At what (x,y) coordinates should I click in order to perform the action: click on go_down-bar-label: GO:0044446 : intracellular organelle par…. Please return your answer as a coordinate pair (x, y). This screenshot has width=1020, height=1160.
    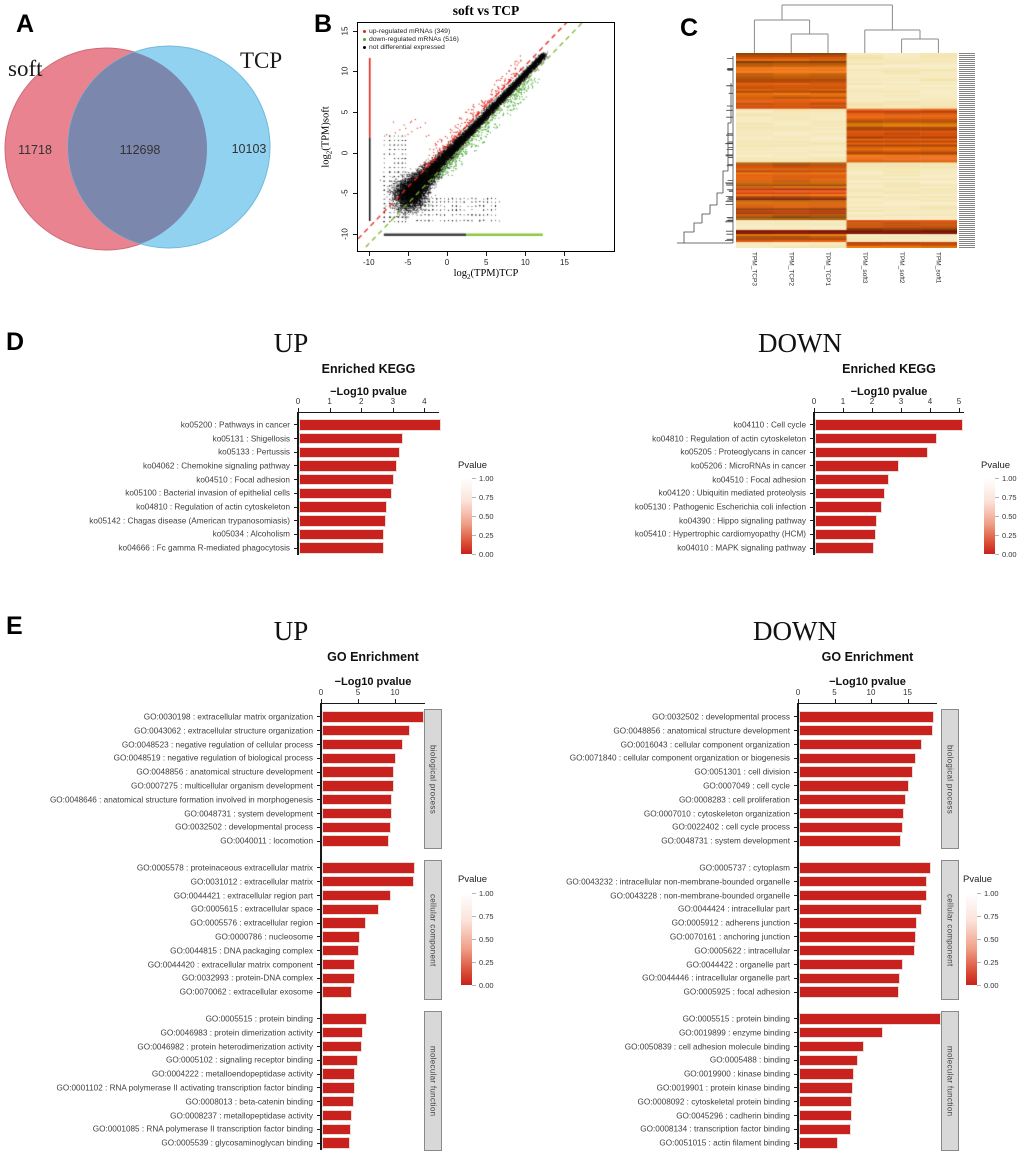
    Looking at the image, I should click on (716, 978).